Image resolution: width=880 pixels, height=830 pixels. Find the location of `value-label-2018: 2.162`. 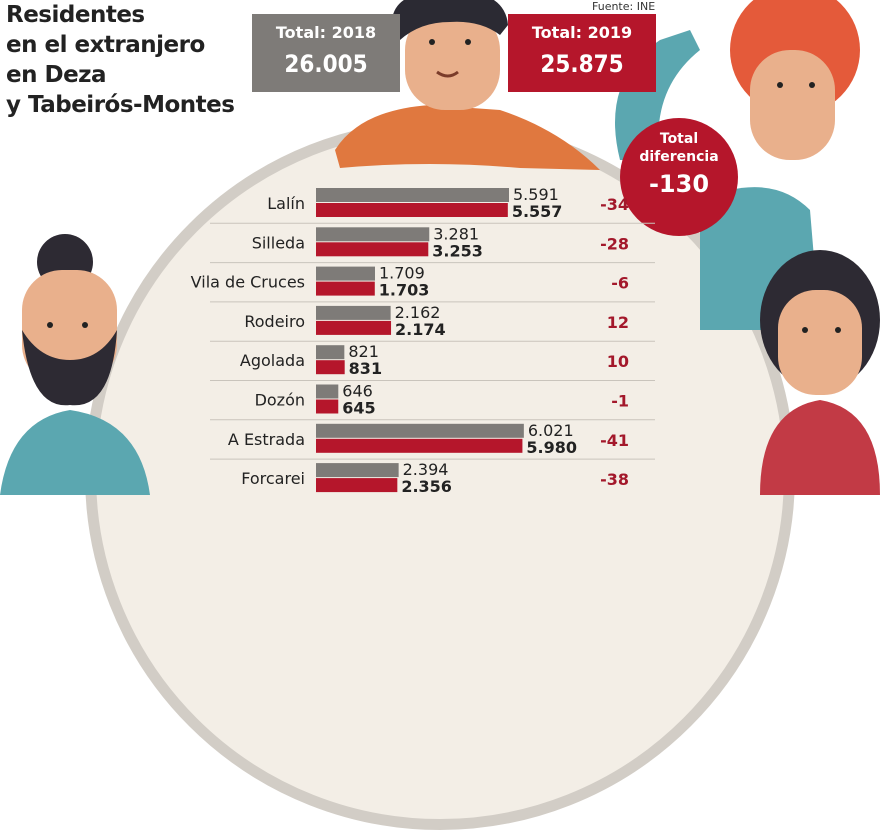

value-label-2018: 2.162 is located at coordinates (418, 312).